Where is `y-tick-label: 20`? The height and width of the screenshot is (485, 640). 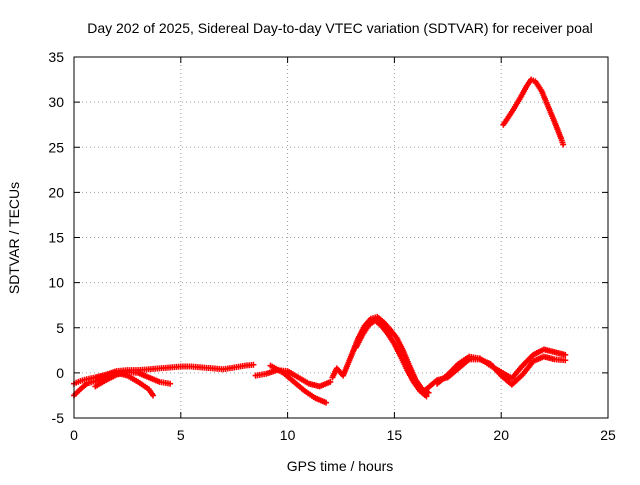
y-tick-label: 20 is located at coordinates (56, 192).